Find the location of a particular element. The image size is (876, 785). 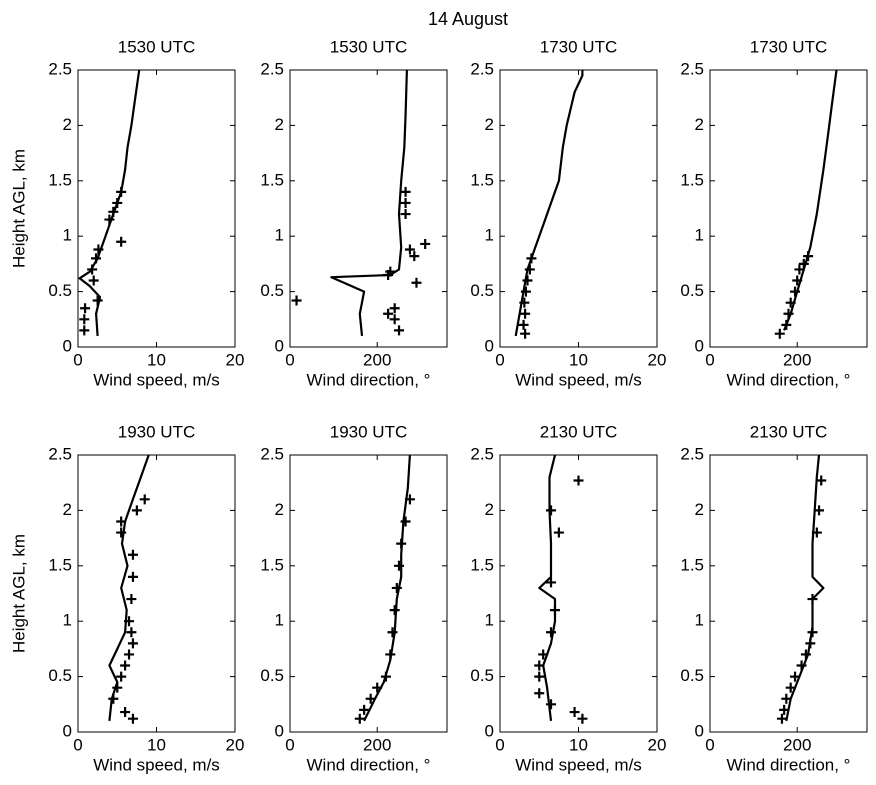

subplot-title: 1930 UTC is located at coordinates (156, 431).